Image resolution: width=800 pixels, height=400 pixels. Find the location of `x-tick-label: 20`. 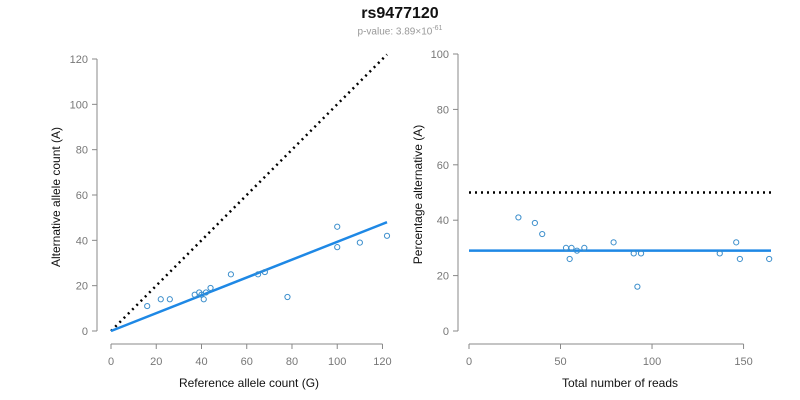

x-tick-label: 20 is located at coordinates (156, 362).